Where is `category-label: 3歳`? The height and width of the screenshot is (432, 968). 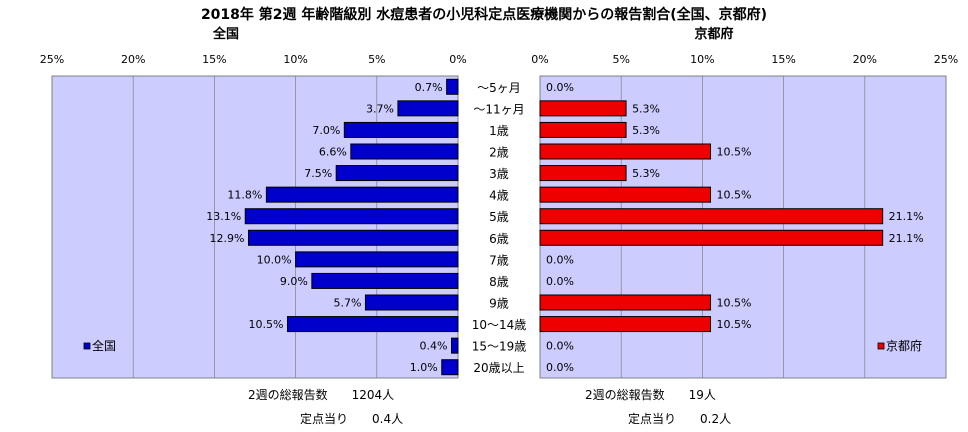
category-label: 3歳 is located at coordinates (499, 174).